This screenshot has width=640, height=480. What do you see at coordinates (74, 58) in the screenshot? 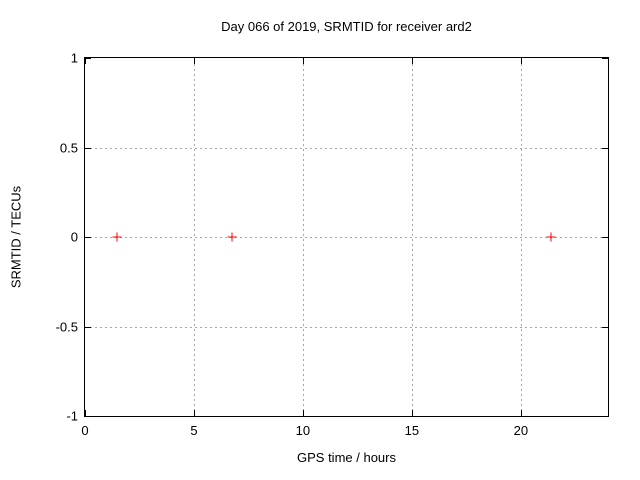
I see `y-tick-label: 1` at bounding box center [74, 58].